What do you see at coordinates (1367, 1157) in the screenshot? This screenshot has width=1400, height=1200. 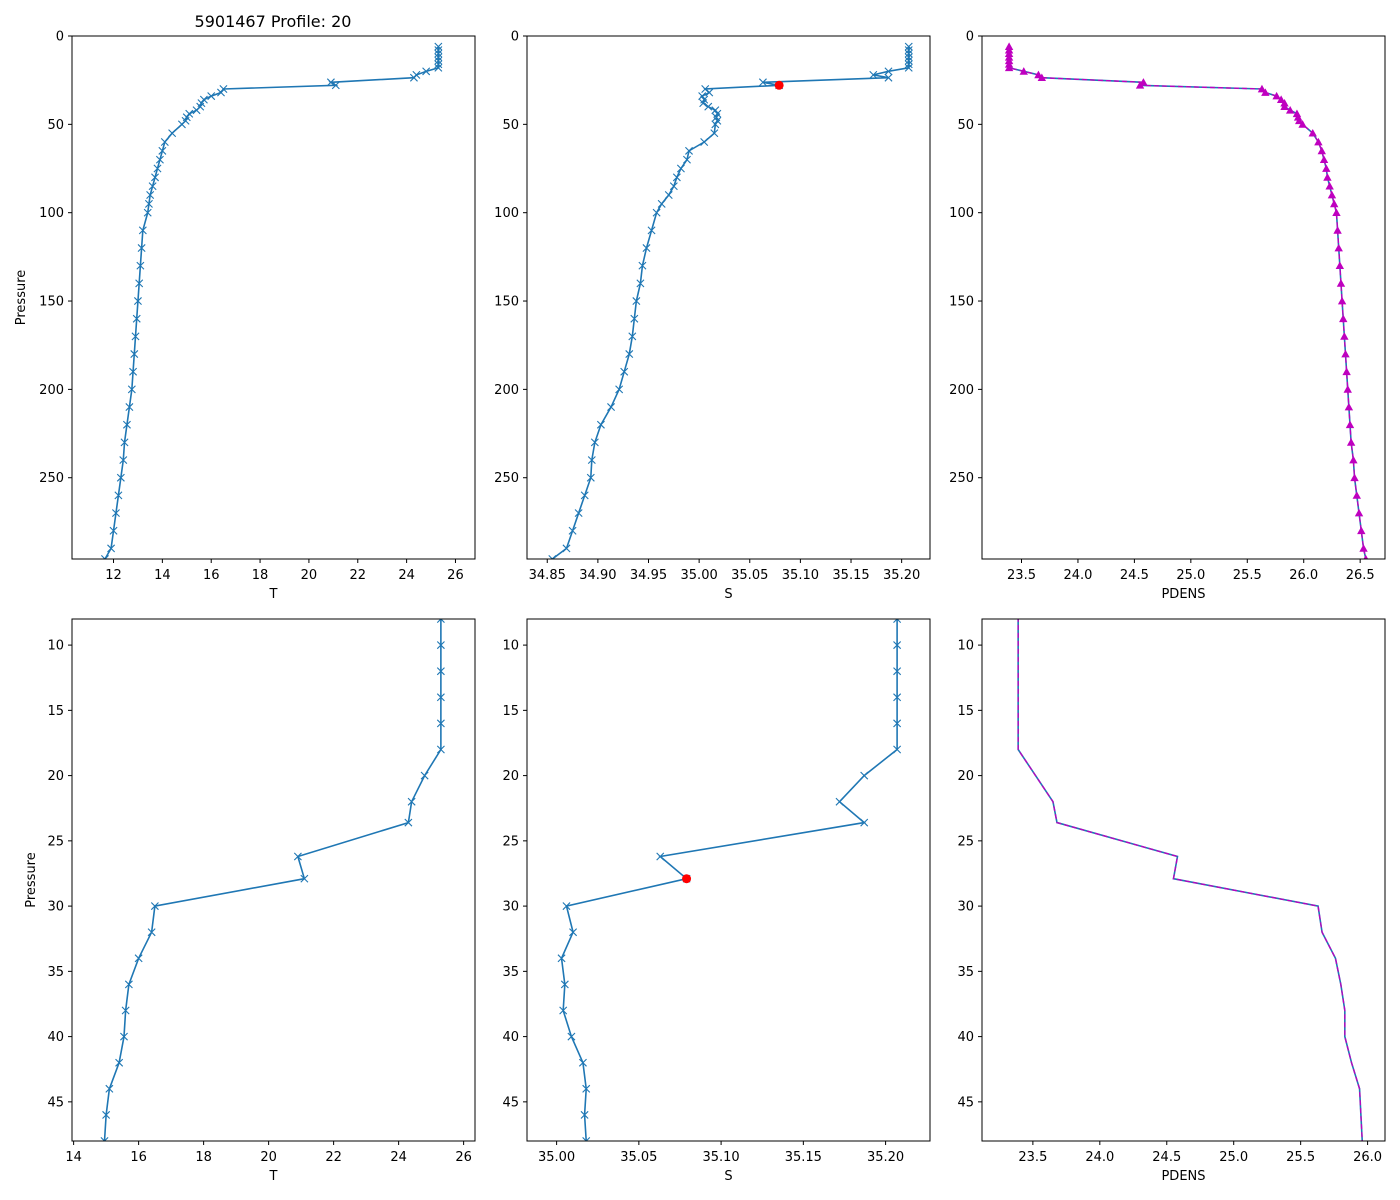 I see `x-tick-label: 26.0` at bounding box center [1367, 1157].